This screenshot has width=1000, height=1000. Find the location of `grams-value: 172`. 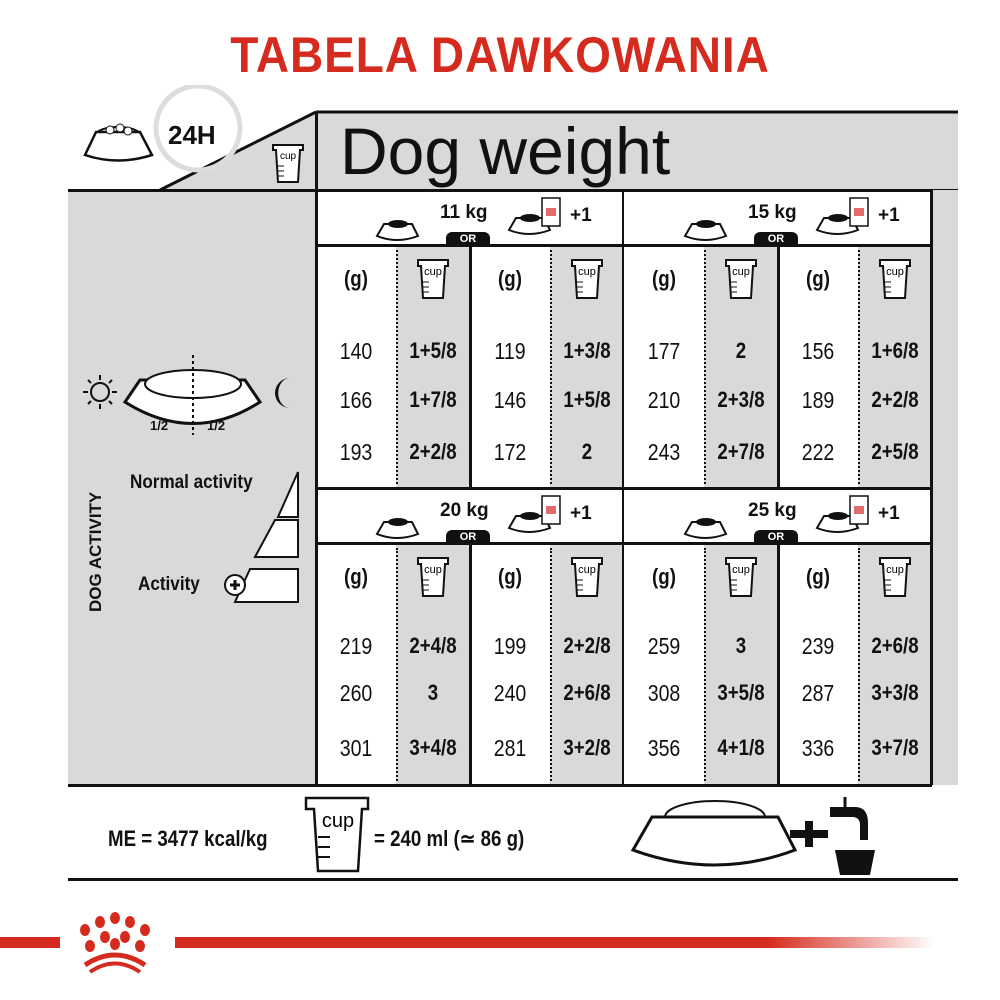

grams-value: 172 is located at coordinates (510, 452).